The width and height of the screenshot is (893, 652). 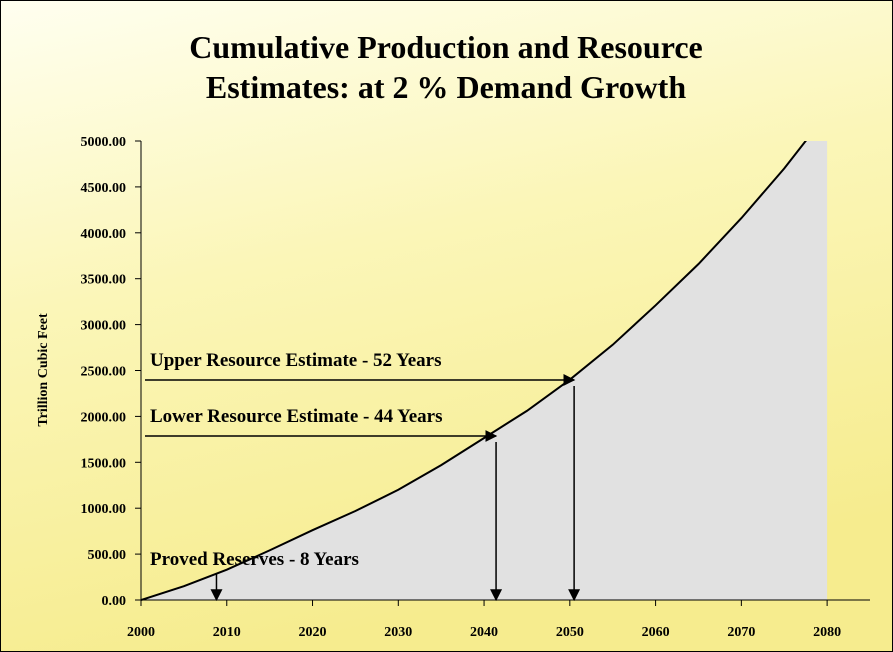 What do you see at coordinates (104, 372) in the screenshot?
I see `y-tick-label: 2500.00` at bounding box center [104, 372].